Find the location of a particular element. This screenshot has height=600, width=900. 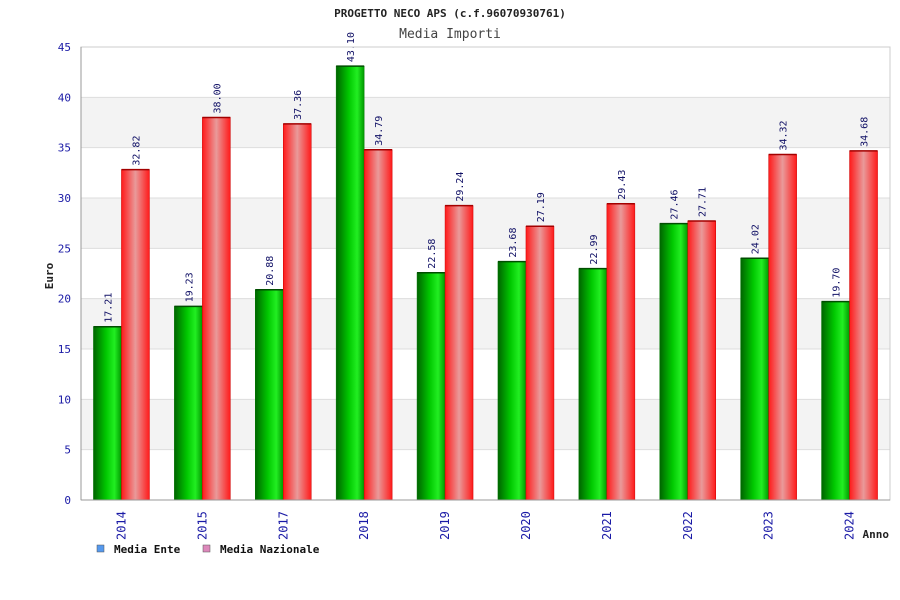

bar-media-ente-2019 is located at coordinates (431, 386).